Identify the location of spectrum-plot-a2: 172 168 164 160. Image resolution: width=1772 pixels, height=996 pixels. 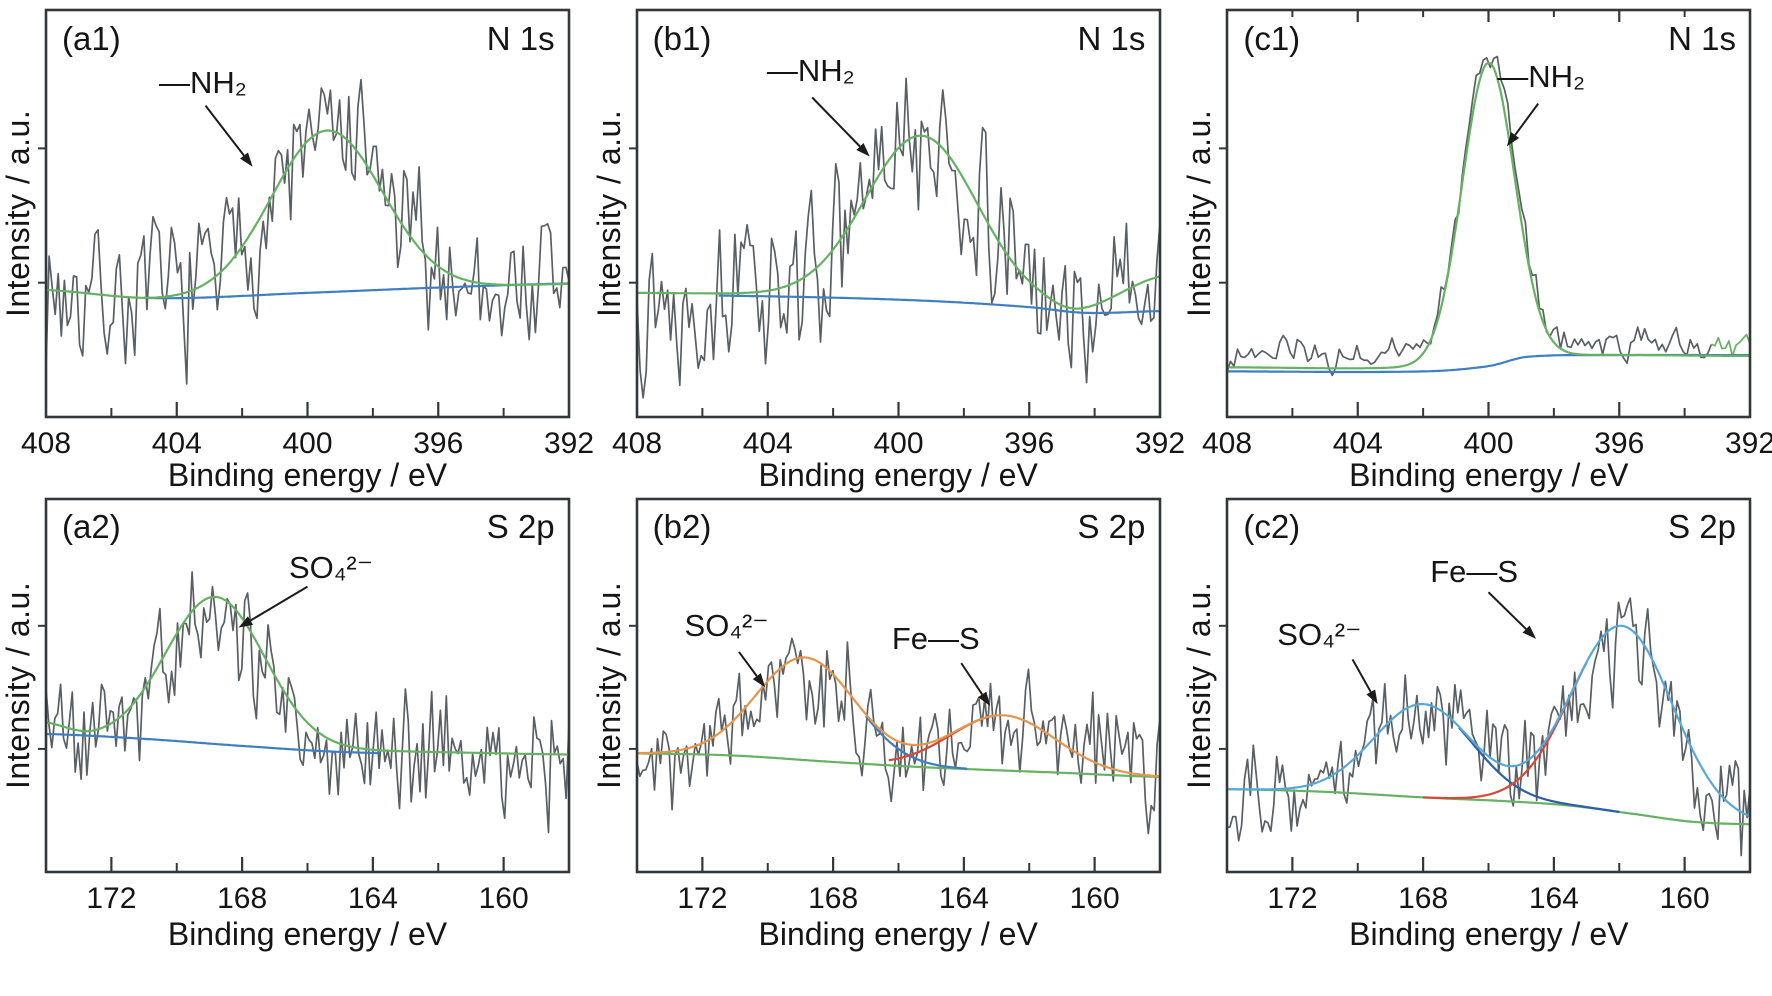
(304, 706).